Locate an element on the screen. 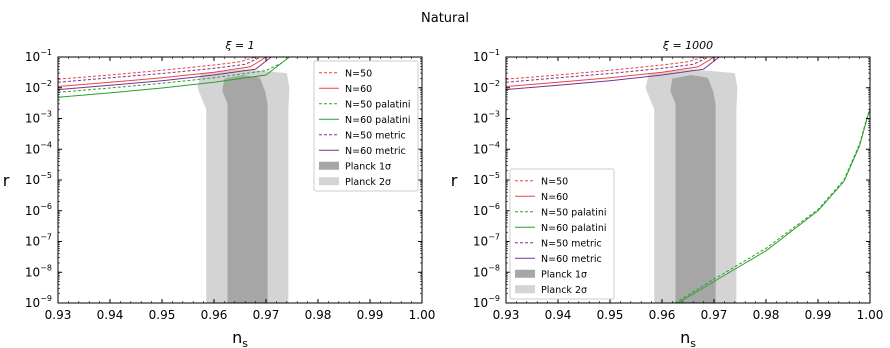 The image size is (890, 348). figure-suptitle: Natural is located at coordinates (445, 18).